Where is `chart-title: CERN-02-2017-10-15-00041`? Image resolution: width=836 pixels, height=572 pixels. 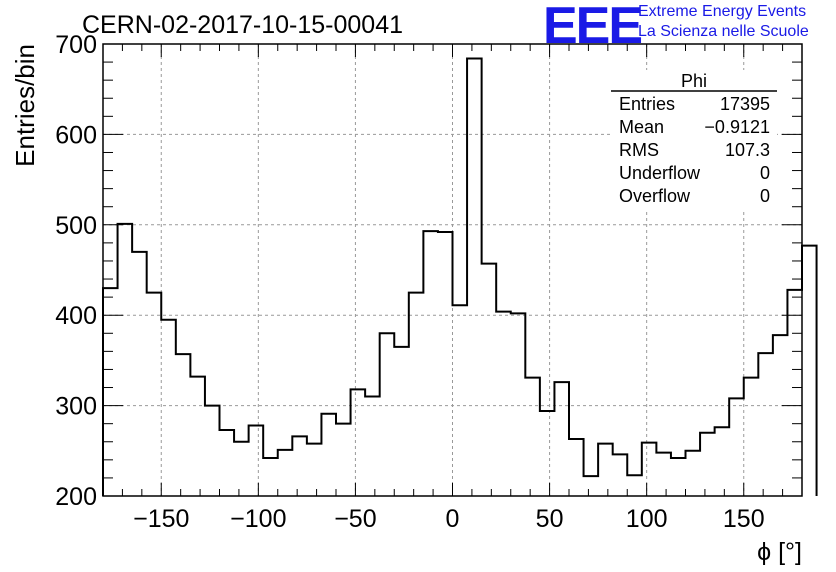
chart-title: CERN-02-2017-10-15-00041 is located at coordinates (243, 25).